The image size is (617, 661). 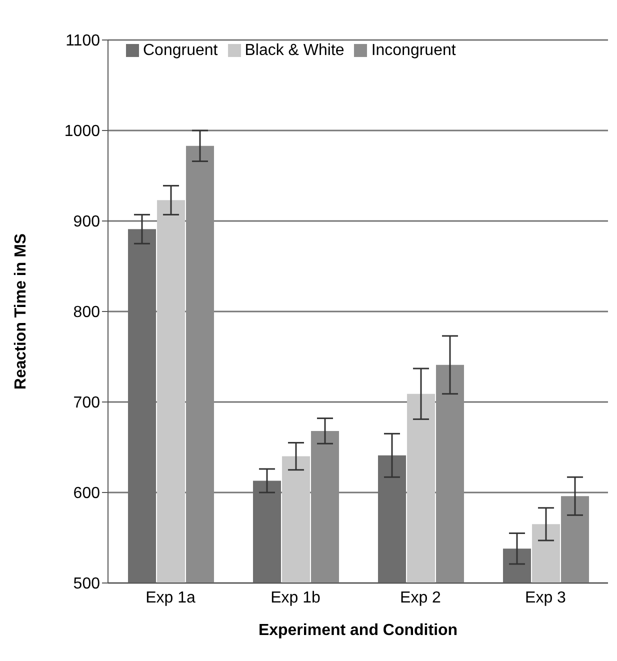 What do you see at coordinates (294, 50) in the screenshot?
I see `legend-label: Black & White` at bounding box center [294, 50].